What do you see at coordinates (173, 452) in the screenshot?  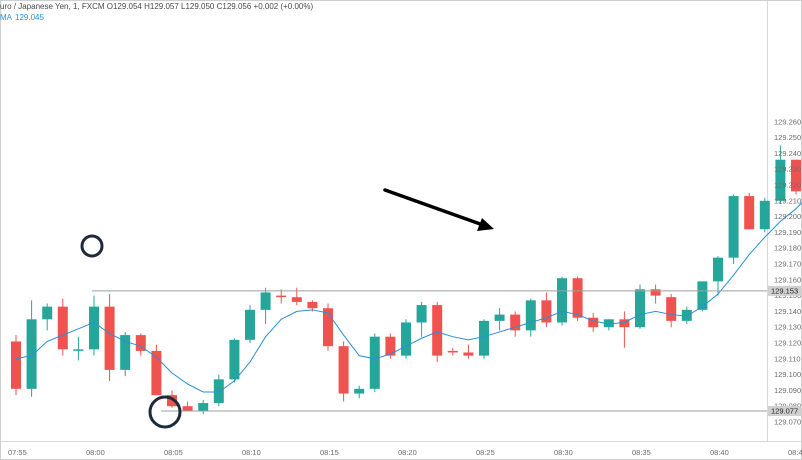 I see `time-tick-label: 08:05` at bounding box center [173, 452].